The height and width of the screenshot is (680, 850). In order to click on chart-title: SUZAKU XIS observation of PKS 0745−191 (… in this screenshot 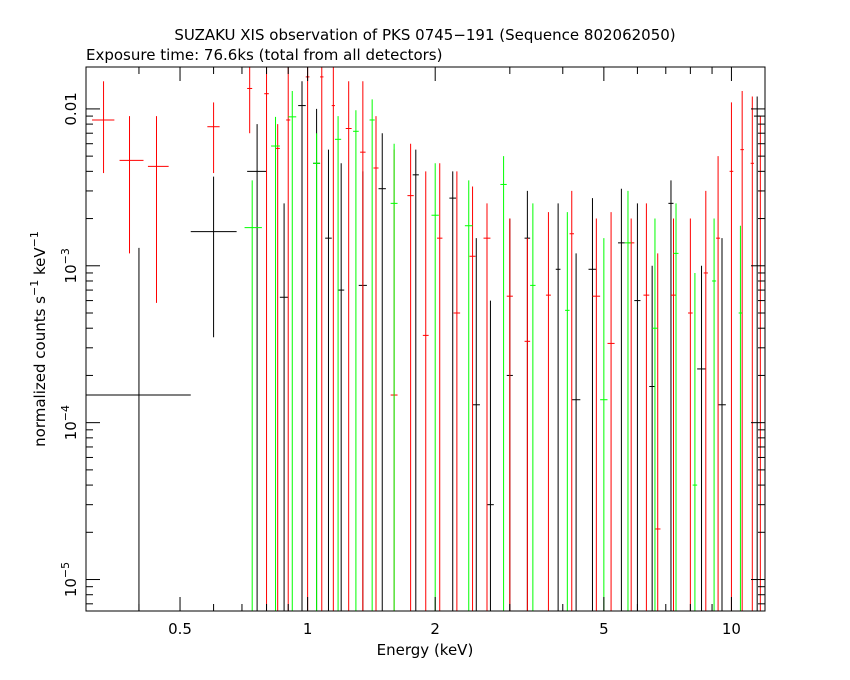, I will do `click(424, 35)`.